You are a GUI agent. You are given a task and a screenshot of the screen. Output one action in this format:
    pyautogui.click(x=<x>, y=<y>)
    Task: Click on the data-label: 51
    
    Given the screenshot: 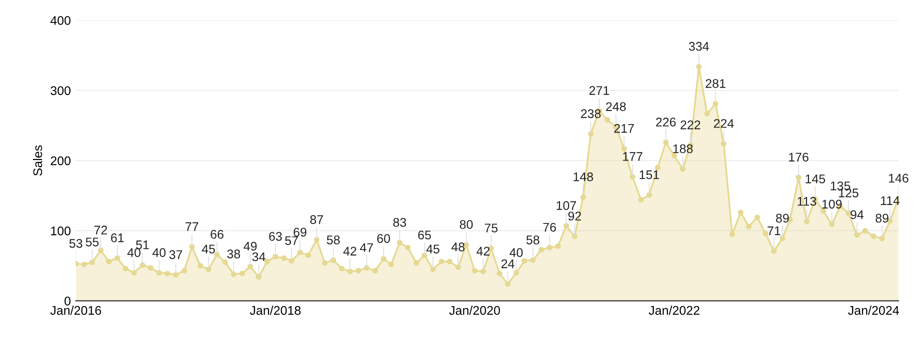 What is the action you would take?
    pyautogui.click(x=142, y=245)
    